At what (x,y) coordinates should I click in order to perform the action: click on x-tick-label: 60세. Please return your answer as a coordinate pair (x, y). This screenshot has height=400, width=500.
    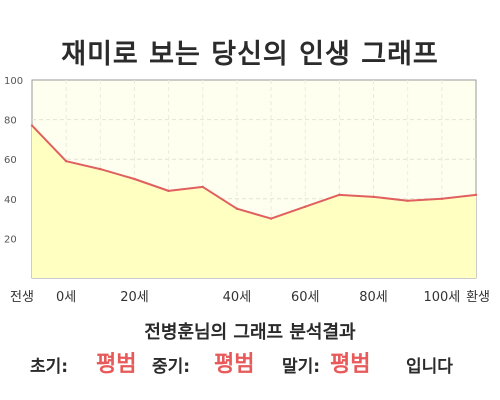
    Looking at the image, I should click on (305, 297).